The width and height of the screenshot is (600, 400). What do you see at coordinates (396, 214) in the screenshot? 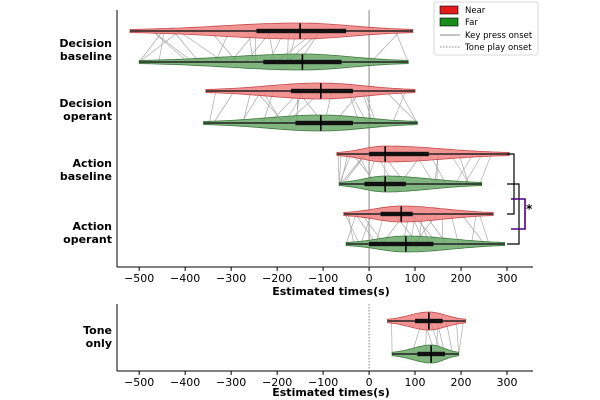
I see `violin-near-3-iqr-box` at bounding box center [396, 214].